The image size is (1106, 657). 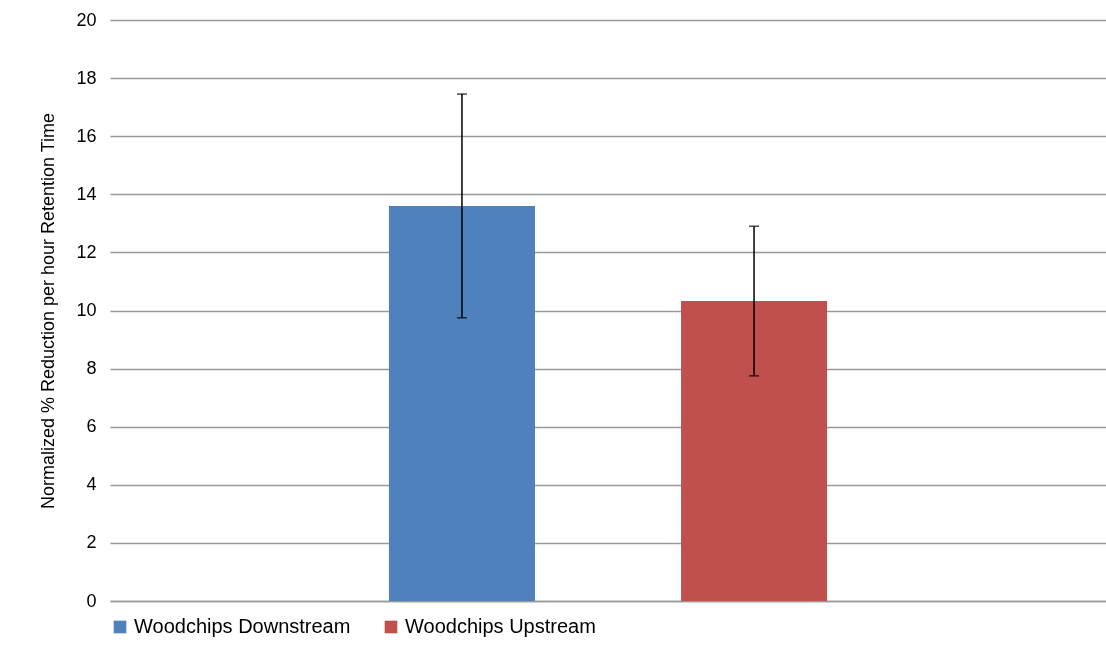 I want to click on y-tick-label: 4, so click(x=91, y=484).